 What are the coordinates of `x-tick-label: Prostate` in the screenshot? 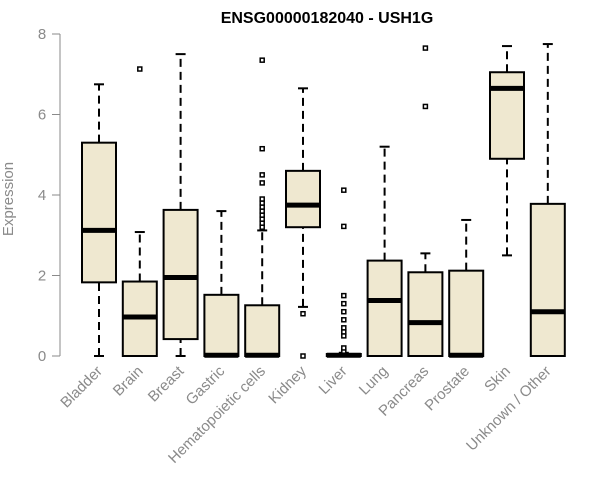 It's located at (447, 389).